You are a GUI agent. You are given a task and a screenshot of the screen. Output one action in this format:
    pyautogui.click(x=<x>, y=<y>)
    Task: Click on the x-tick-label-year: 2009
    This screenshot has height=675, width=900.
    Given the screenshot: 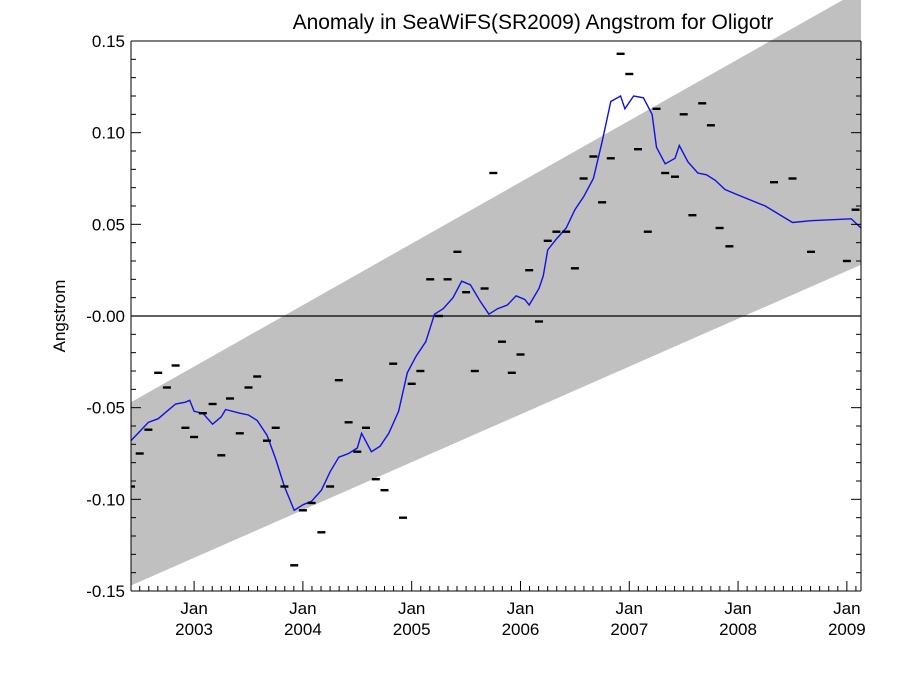 What is the action you would take?
    pyautogui.click(x=847, y=629)
    